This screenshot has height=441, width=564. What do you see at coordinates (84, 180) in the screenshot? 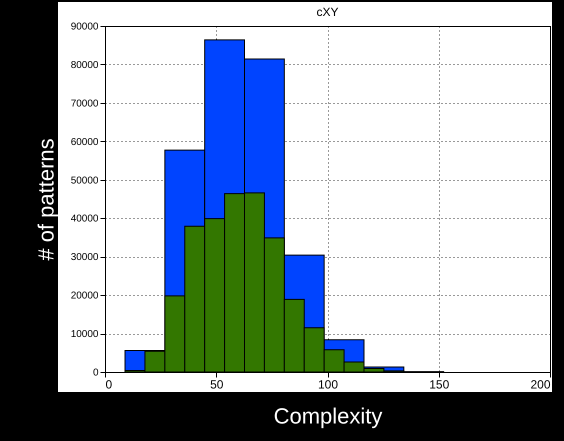
I see `y-tick-label: 50000` at bounding box center [84, 180].